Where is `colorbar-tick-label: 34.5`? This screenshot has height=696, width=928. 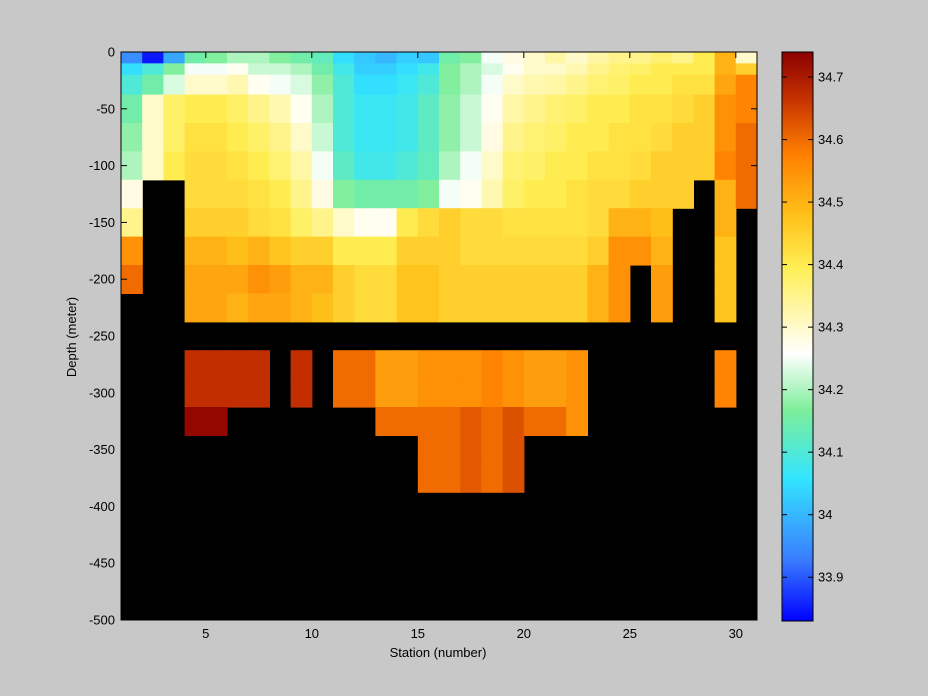 colorbar-tick-label: 34.5 is located at coordinates (830, 202).